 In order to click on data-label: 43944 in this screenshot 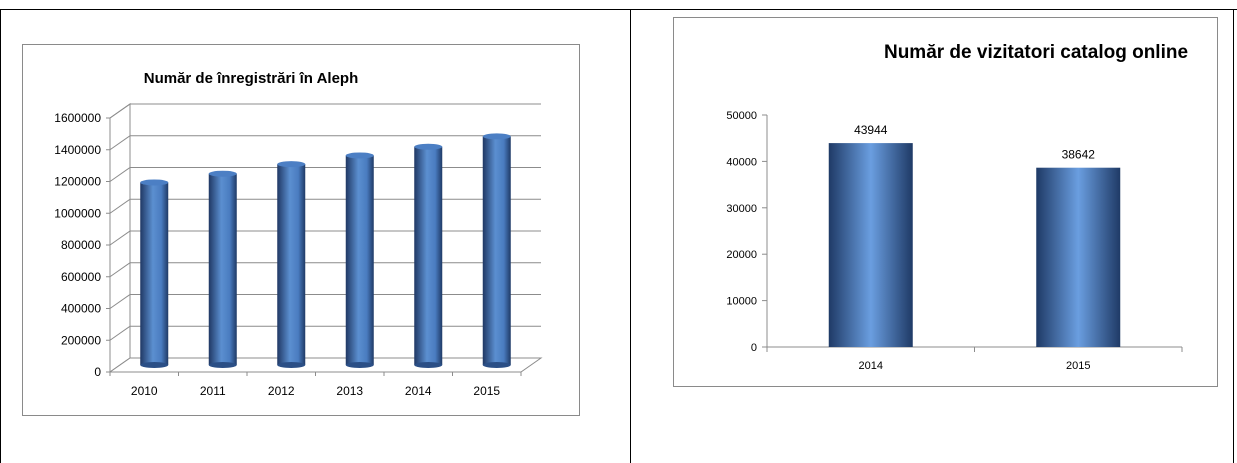, I will do `click(871, 130)`.